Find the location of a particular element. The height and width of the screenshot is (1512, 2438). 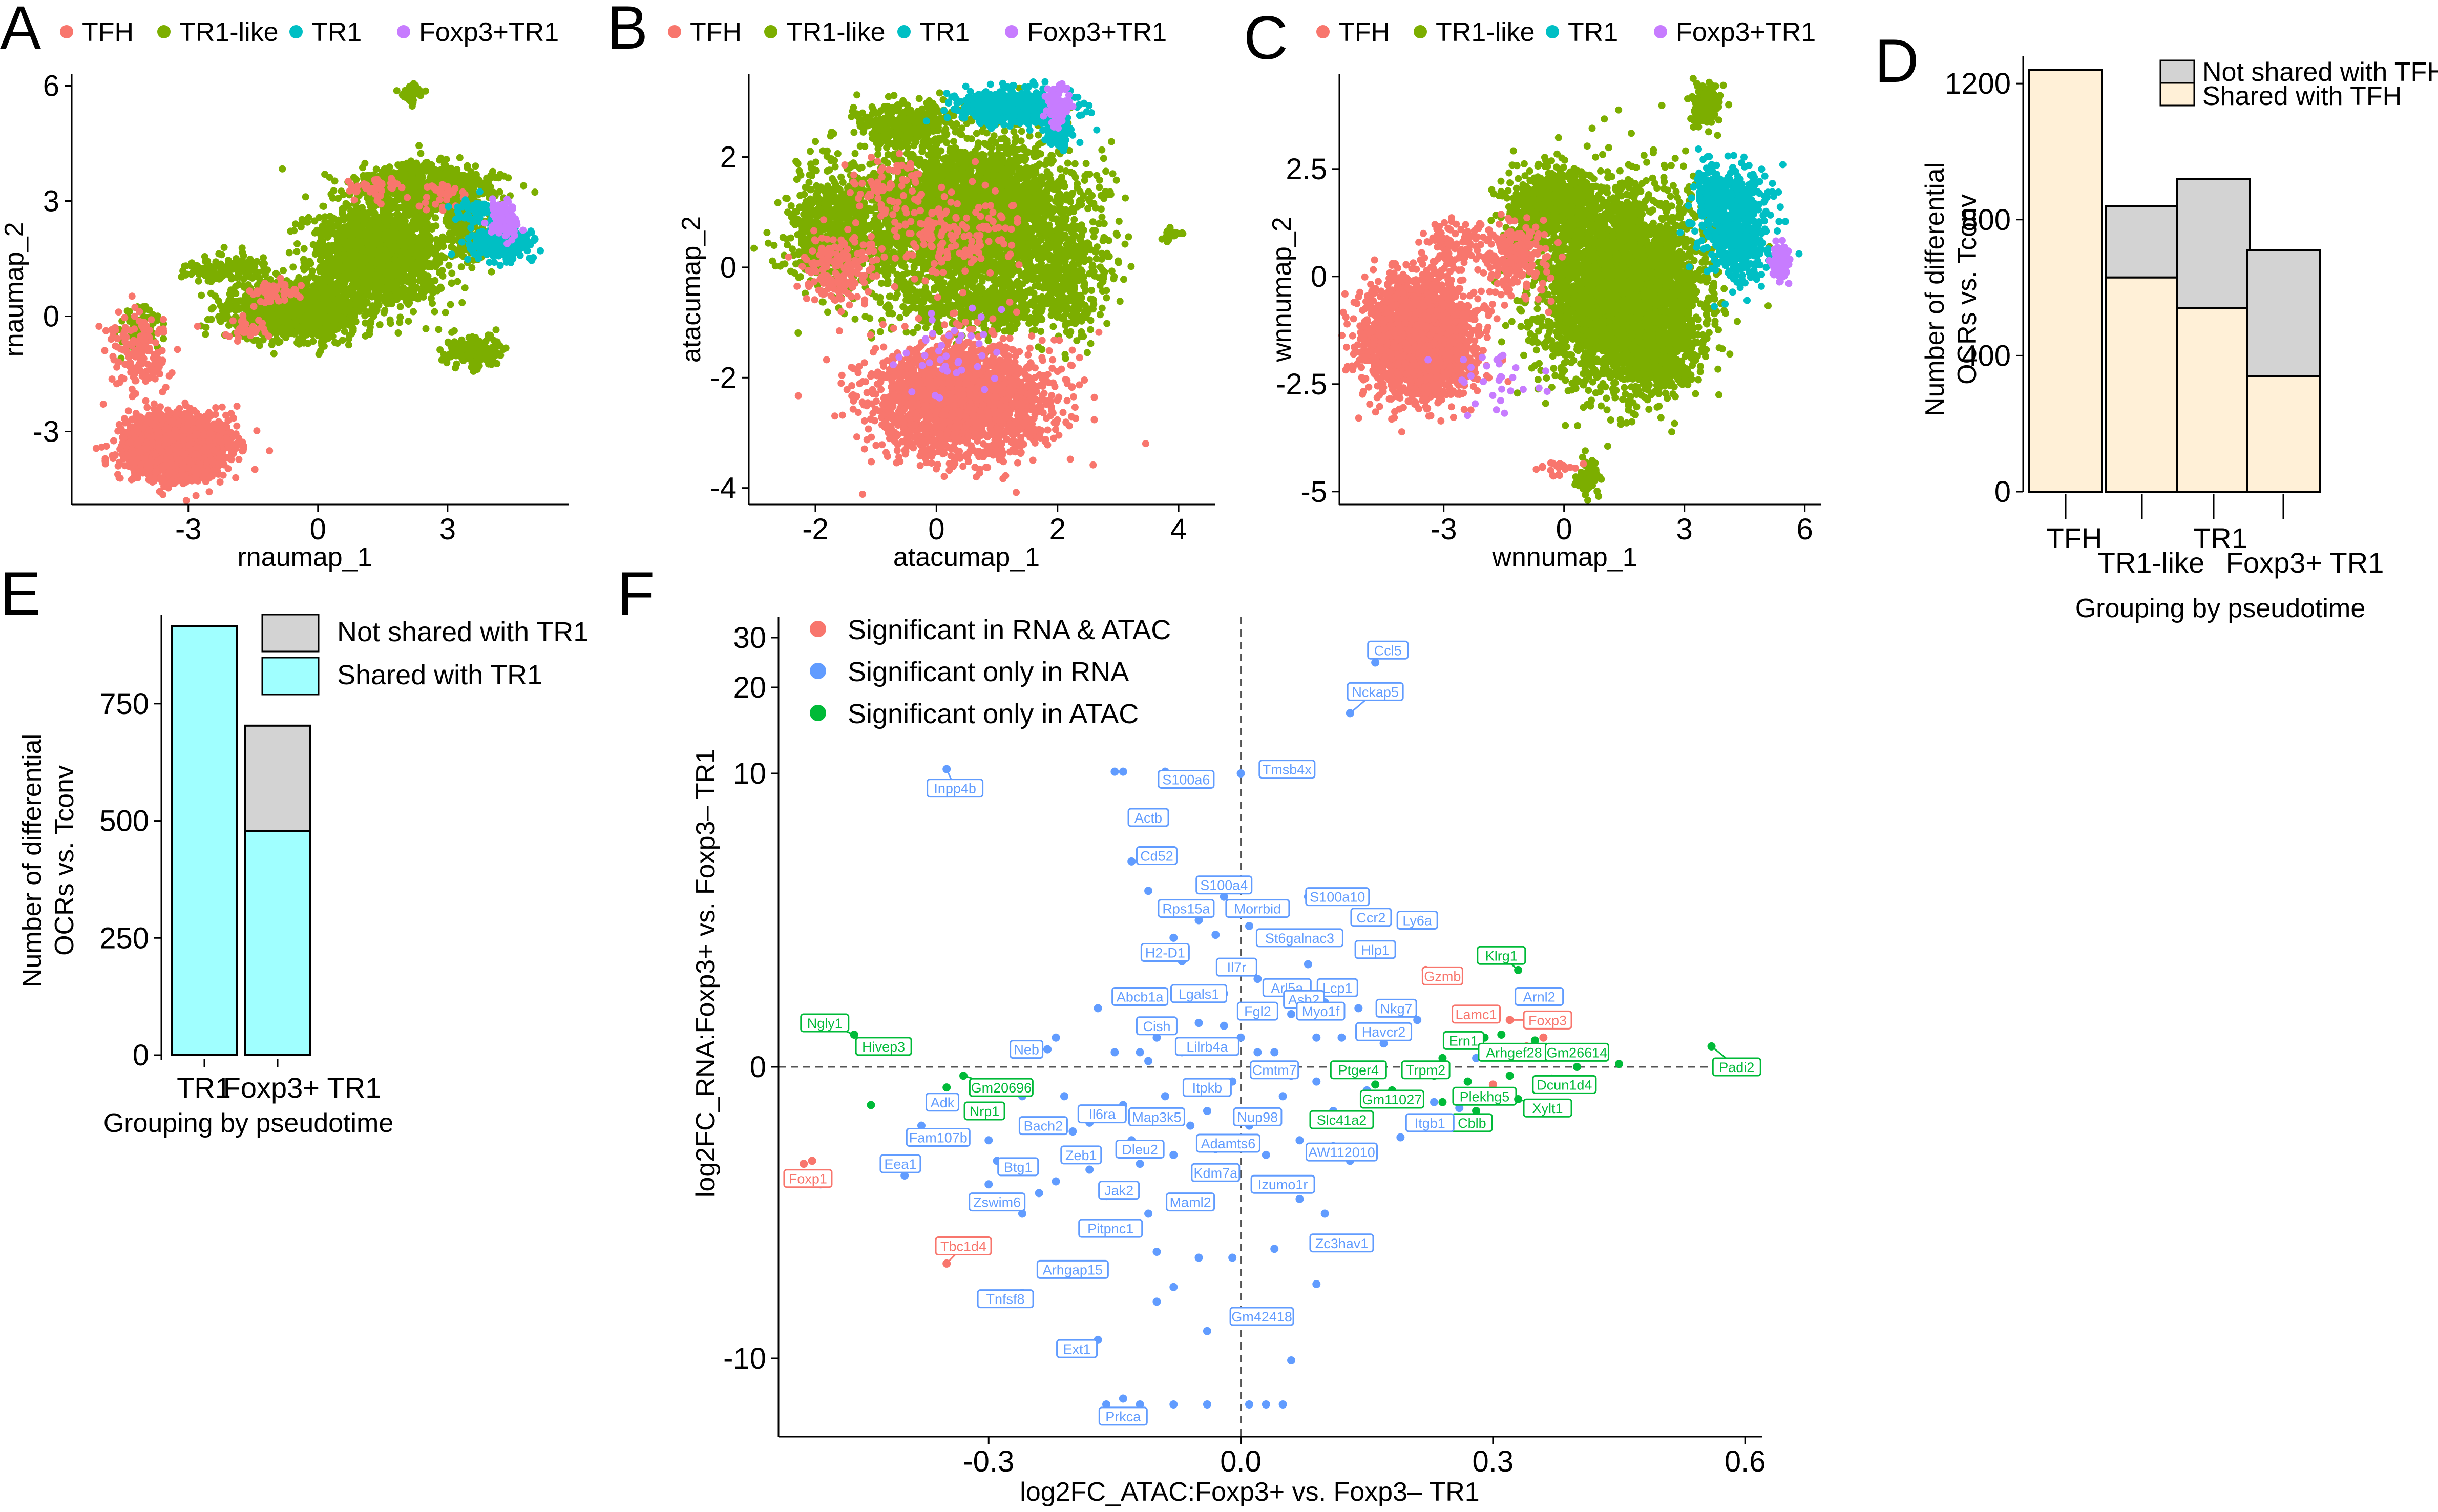

points-a is located at coordinates (318, 292).